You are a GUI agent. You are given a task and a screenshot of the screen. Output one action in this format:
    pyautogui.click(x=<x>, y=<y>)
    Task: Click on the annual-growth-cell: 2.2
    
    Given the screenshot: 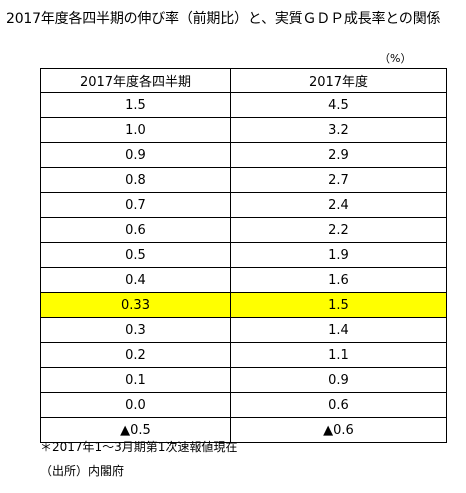 What is the action you would take?
    pyautogui.click(x=338, y=230)
    